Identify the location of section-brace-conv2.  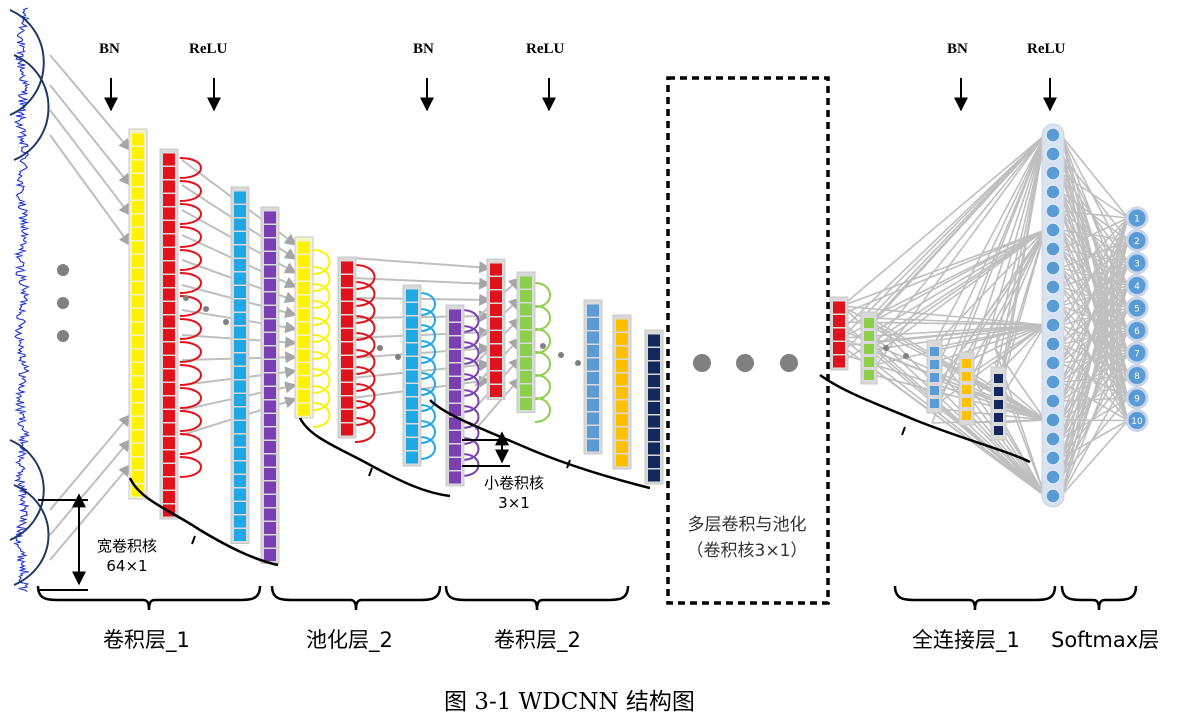
(537, 598).